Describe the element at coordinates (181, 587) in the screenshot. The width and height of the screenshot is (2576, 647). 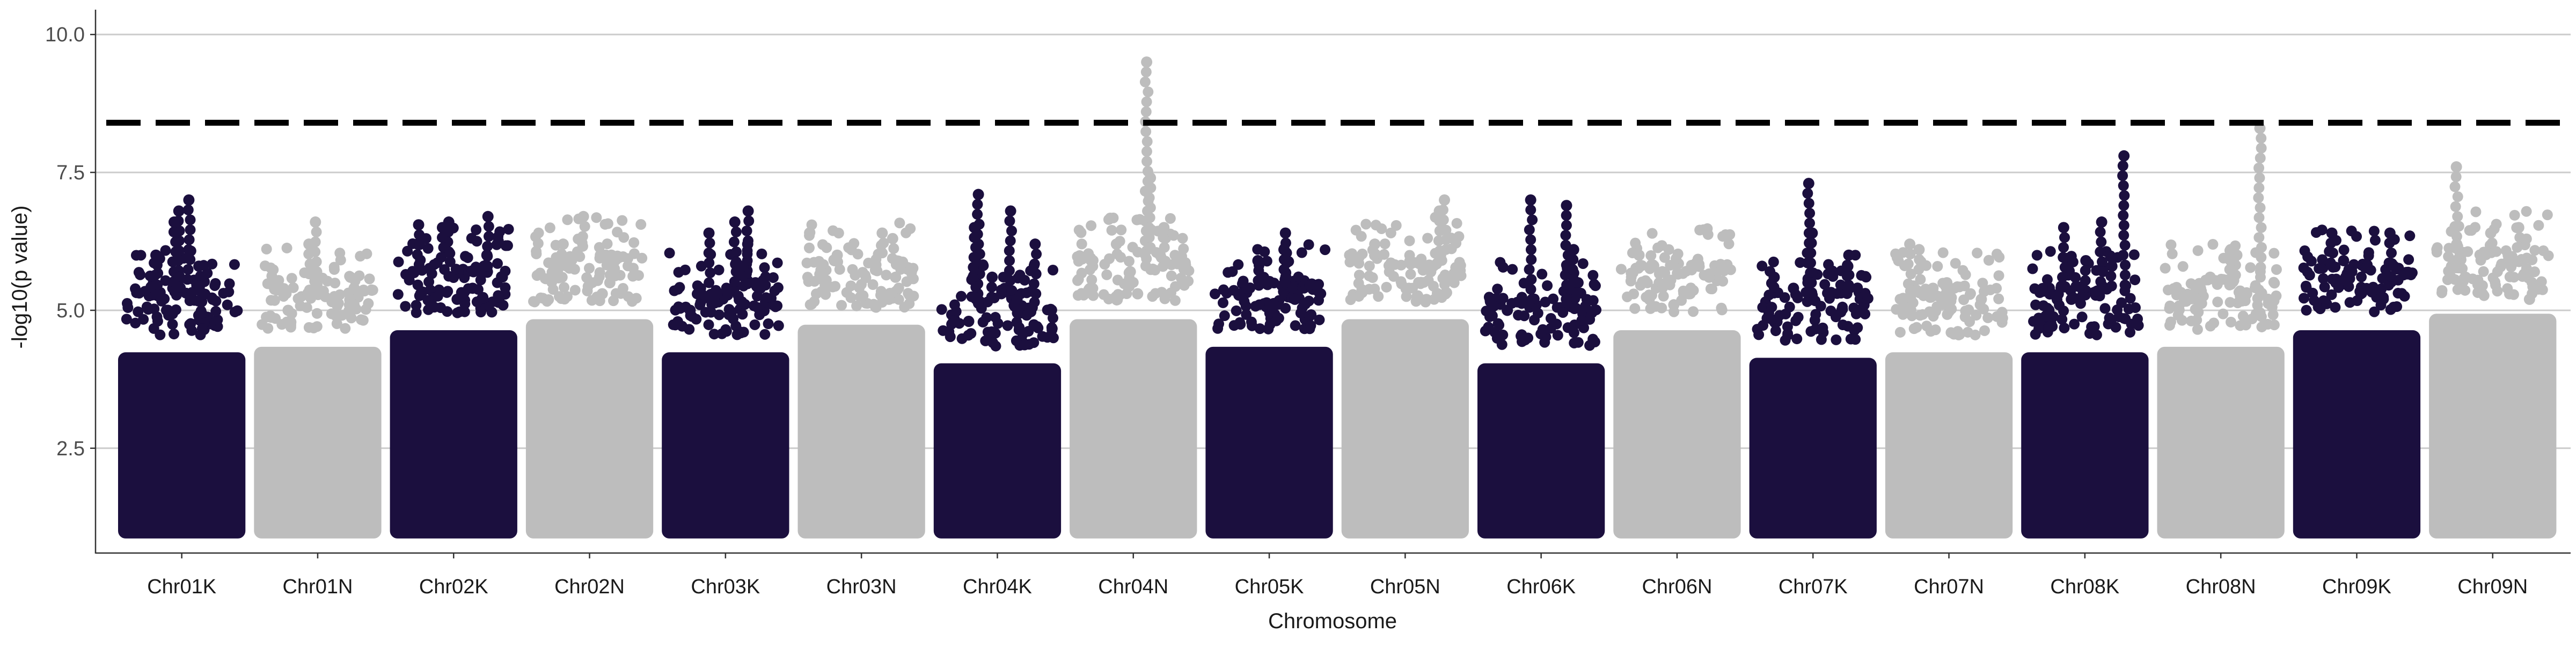
I see `x-tick-label-Chr01K: Chr01K` at that location.